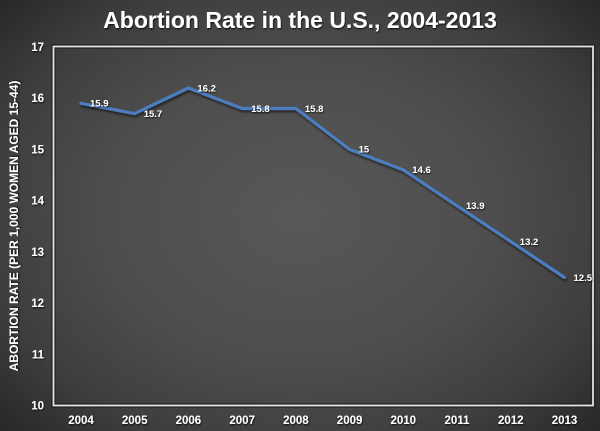 This screenshot has width=600, height=431. What do you see at coordinates (37, 304) in the screenshot?
I see `svg-text: 12` at bounding box center [37, 304].